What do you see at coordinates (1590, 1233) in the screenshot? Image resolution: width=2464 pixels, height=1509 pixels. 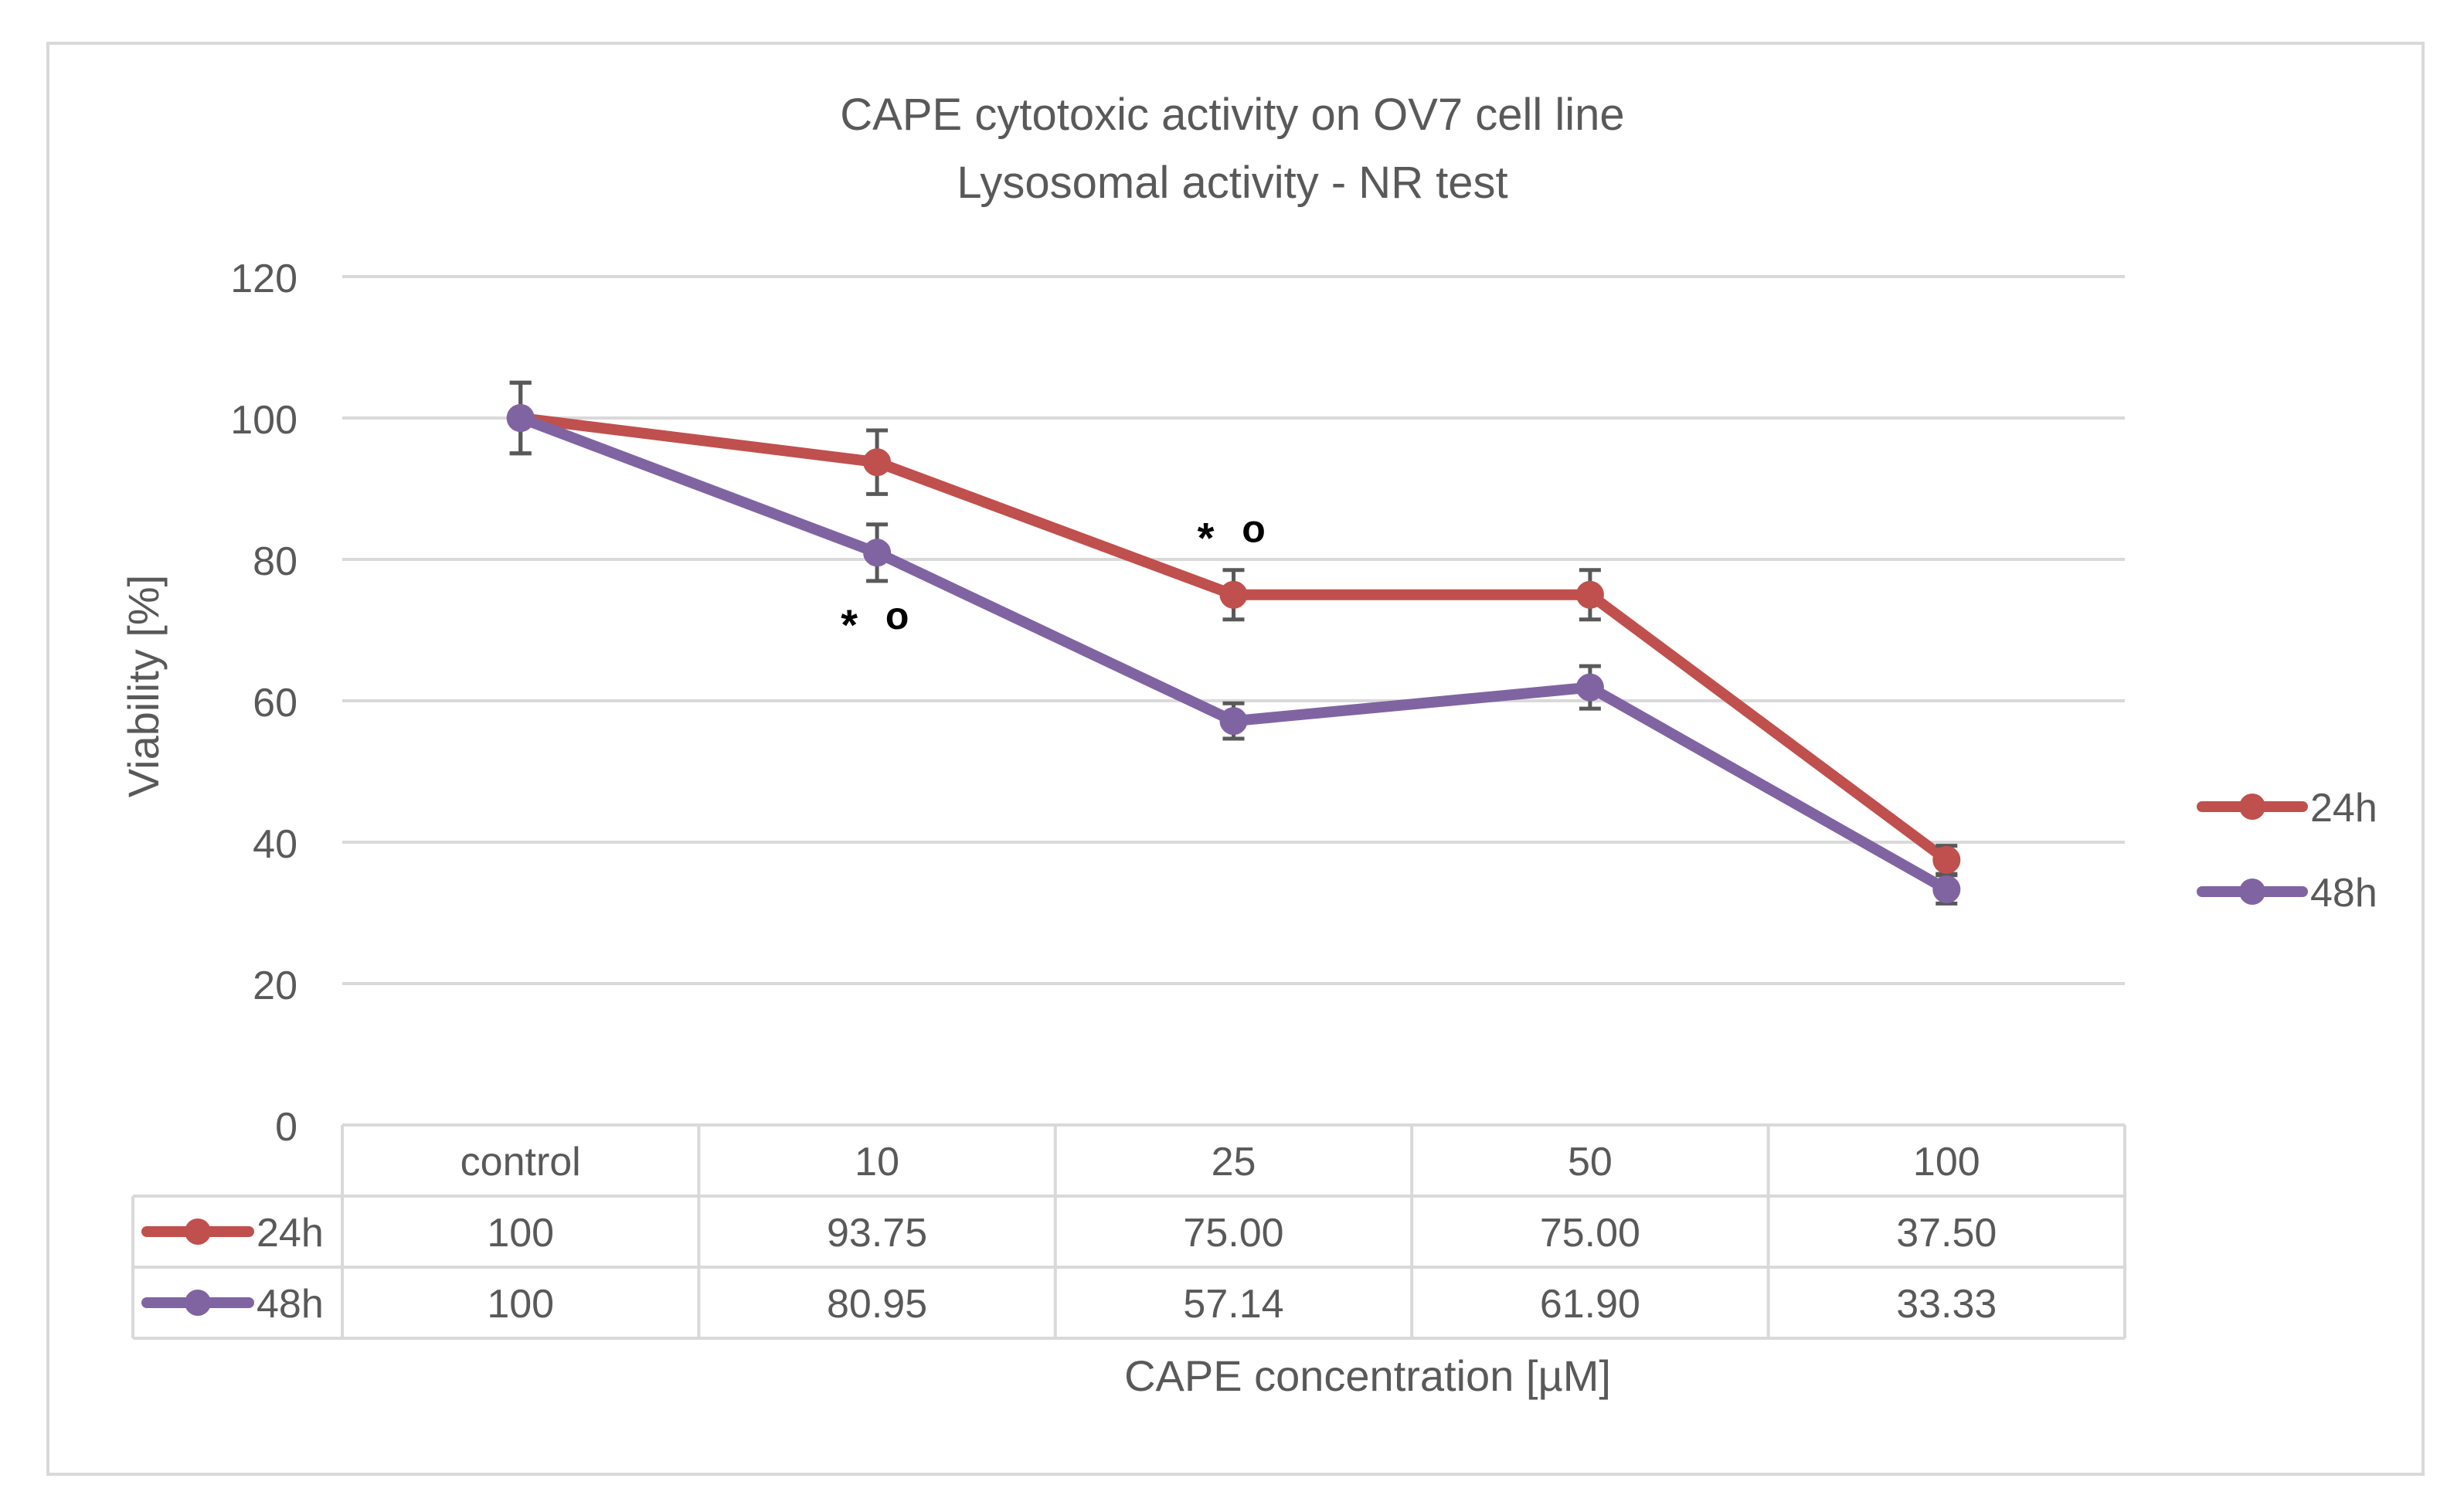 I see `data-label-24h-50: 75.00` at bounding box center [1590, 1233].